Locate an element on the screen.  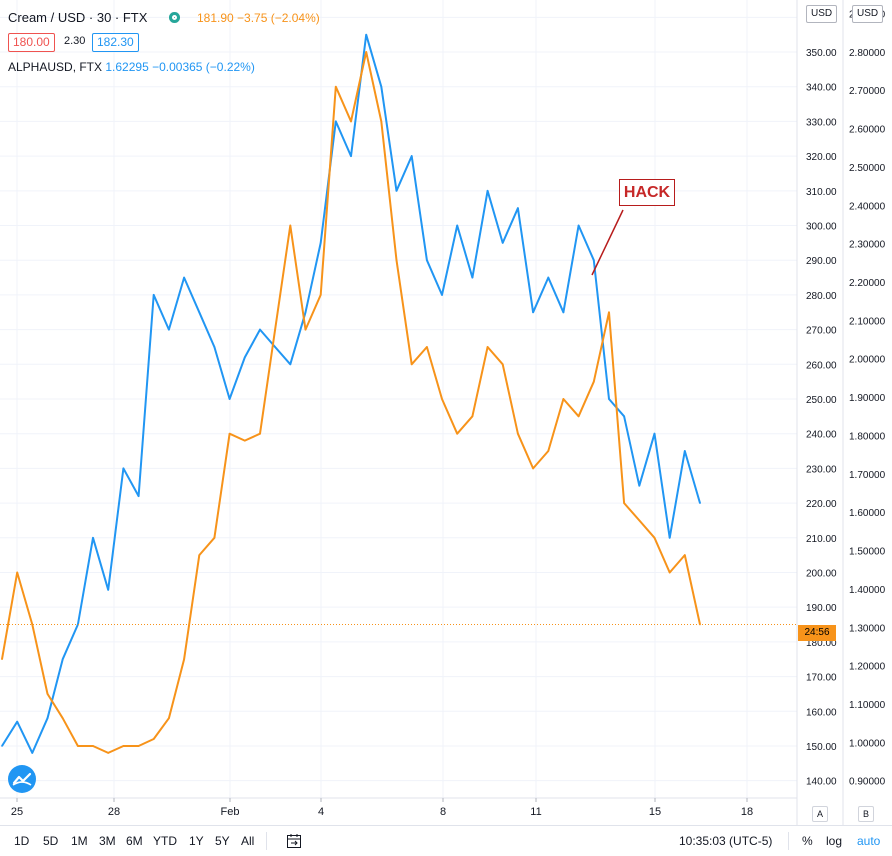
right-axis-tick-label: 1.30000 is located at coordinates (867, 628).